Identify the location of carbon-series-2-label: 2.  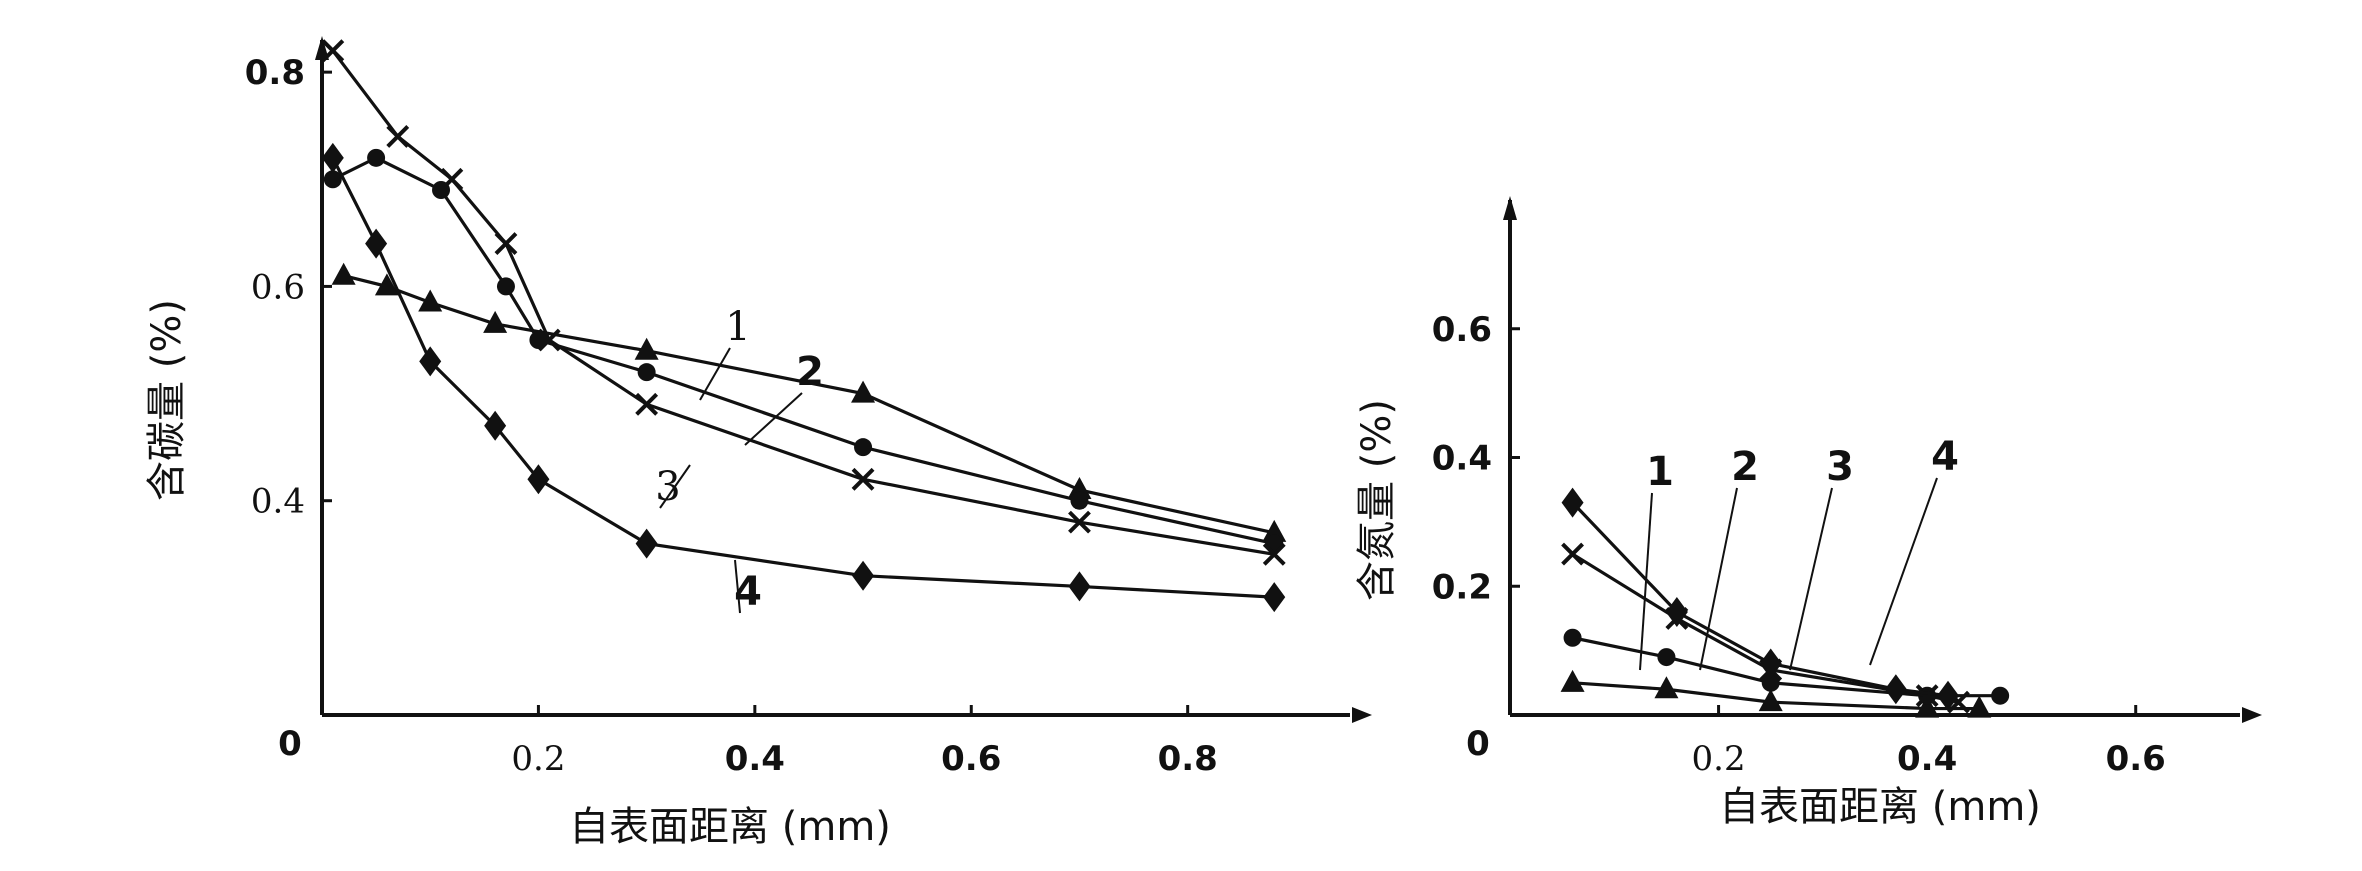
(810, 372).